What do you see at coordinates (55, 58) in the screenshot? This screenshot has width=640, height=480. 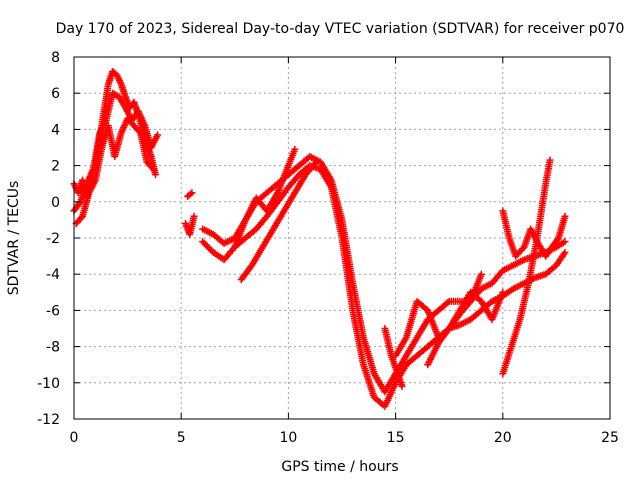 I see `y-tick-label: 8` at bounding box center [55, 58].